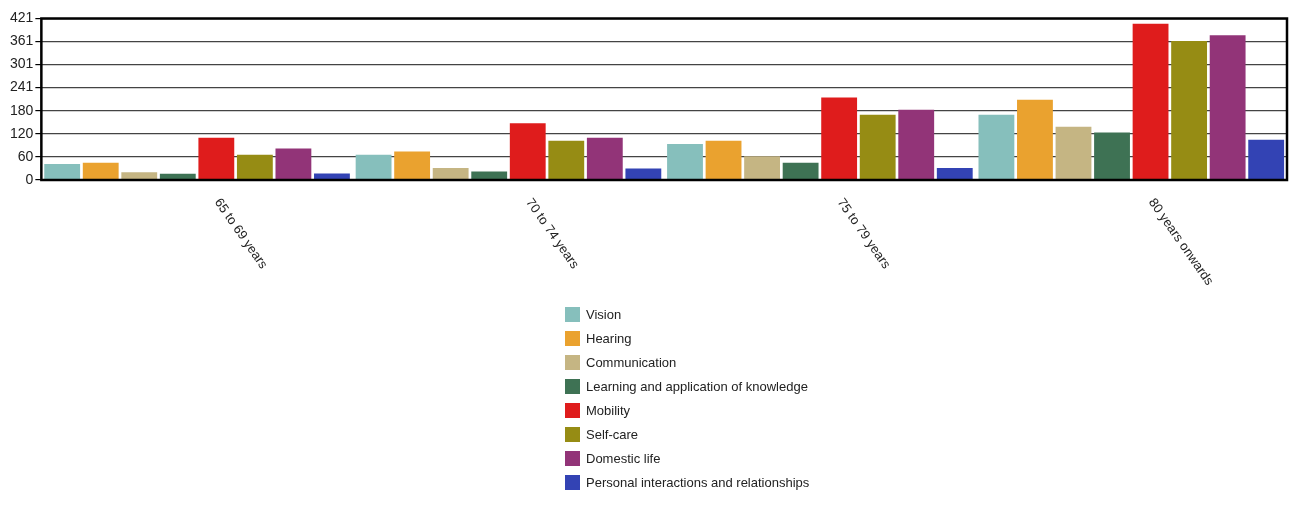 This screenshot has height=524, width=1299. Describe the element at coordinates (623, 458) in the screenshot. I see `legend-label: Domestic life` at that location.